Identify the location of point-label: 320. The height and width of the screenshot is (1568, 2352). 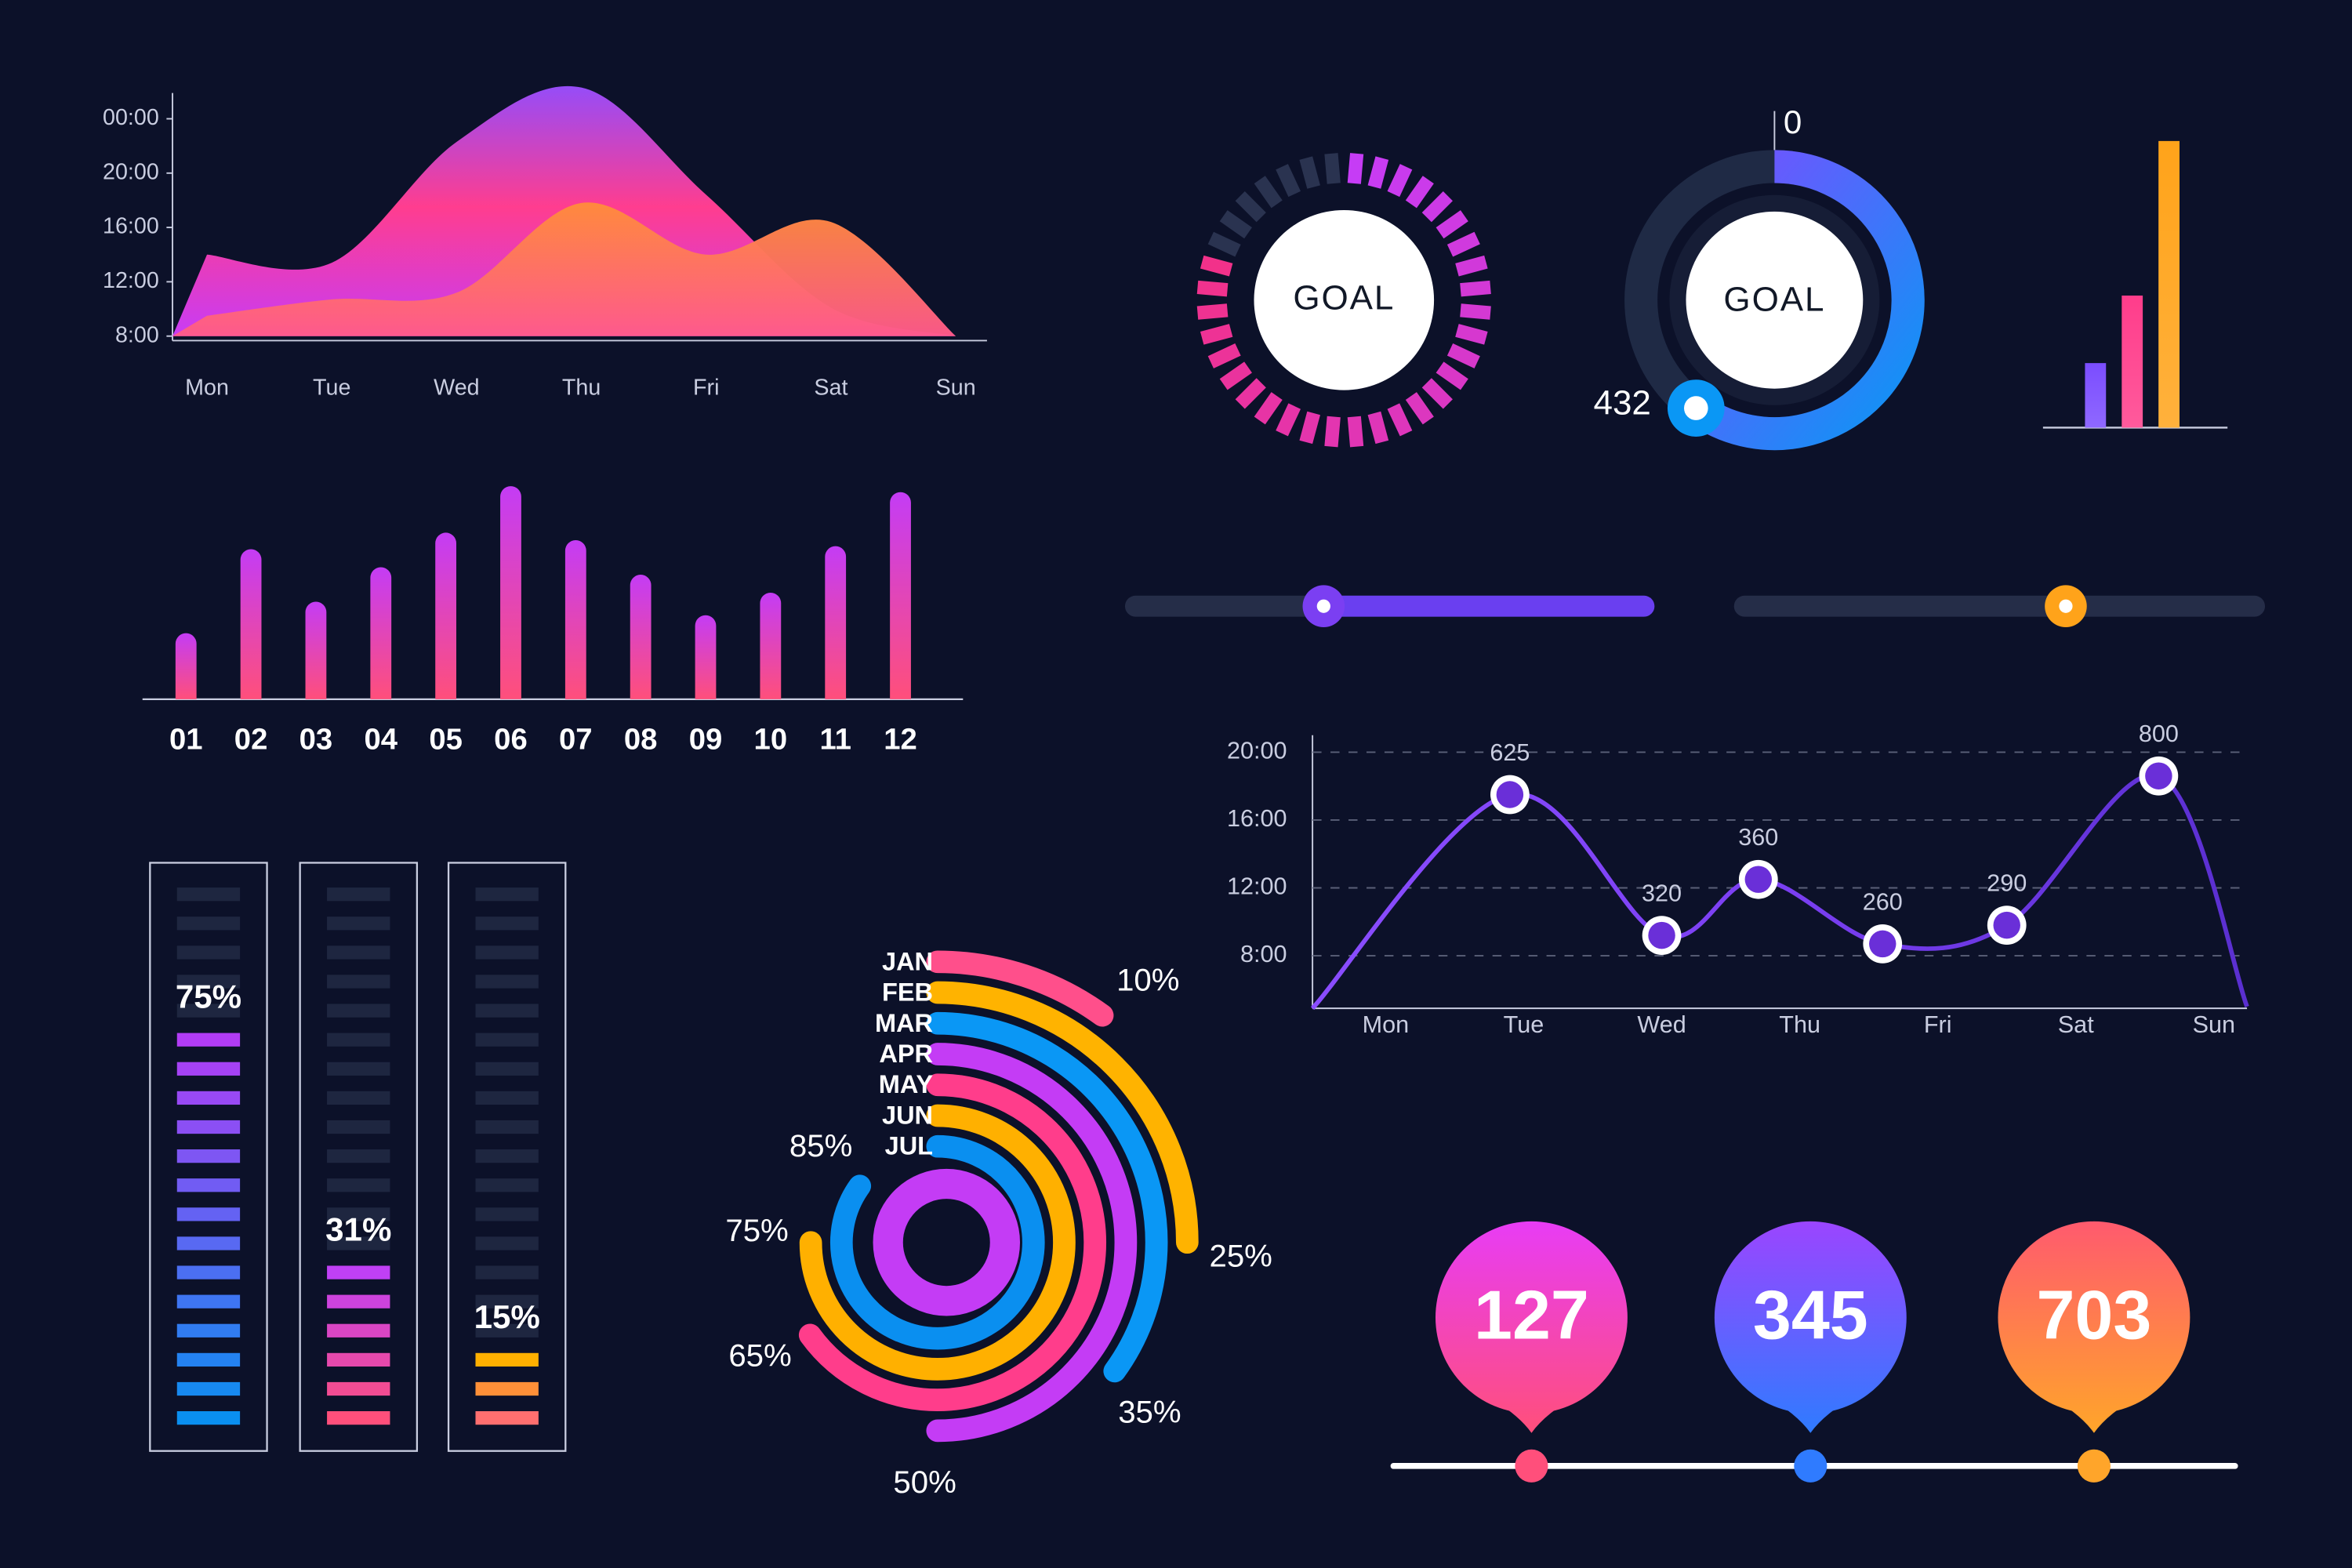
(1662, 893).